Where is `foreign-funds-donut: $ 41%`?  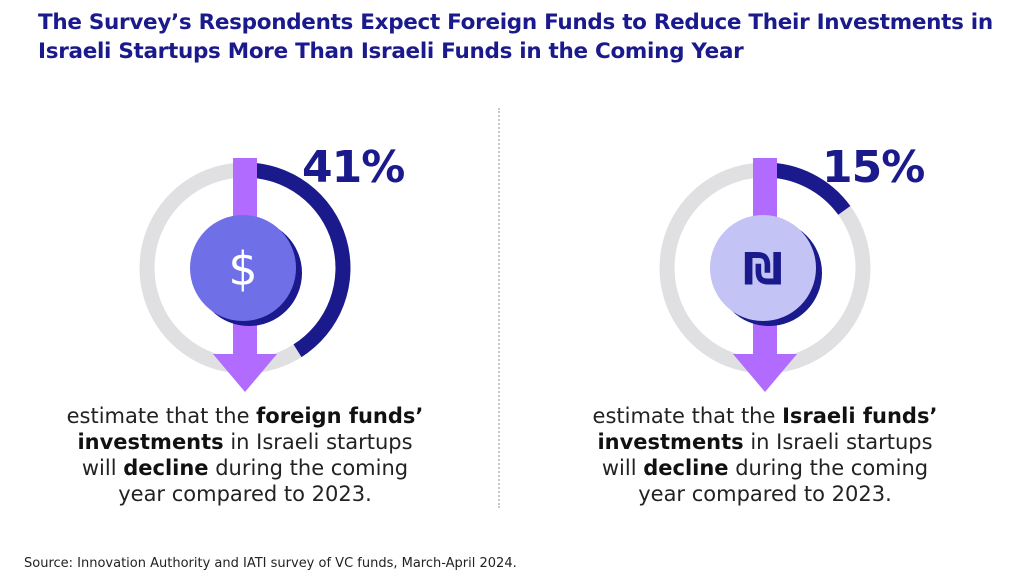 foreign-funds-donut: $ 41% is located at coordinates (272, 267).